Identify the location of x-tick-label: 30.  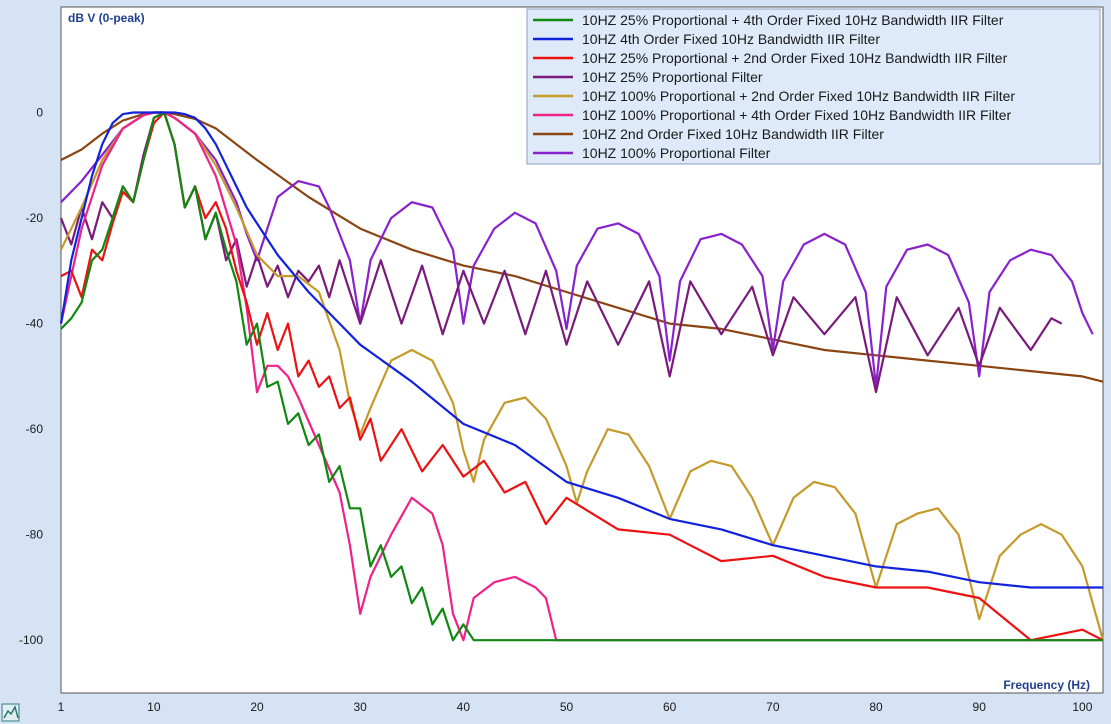
(361, 707).